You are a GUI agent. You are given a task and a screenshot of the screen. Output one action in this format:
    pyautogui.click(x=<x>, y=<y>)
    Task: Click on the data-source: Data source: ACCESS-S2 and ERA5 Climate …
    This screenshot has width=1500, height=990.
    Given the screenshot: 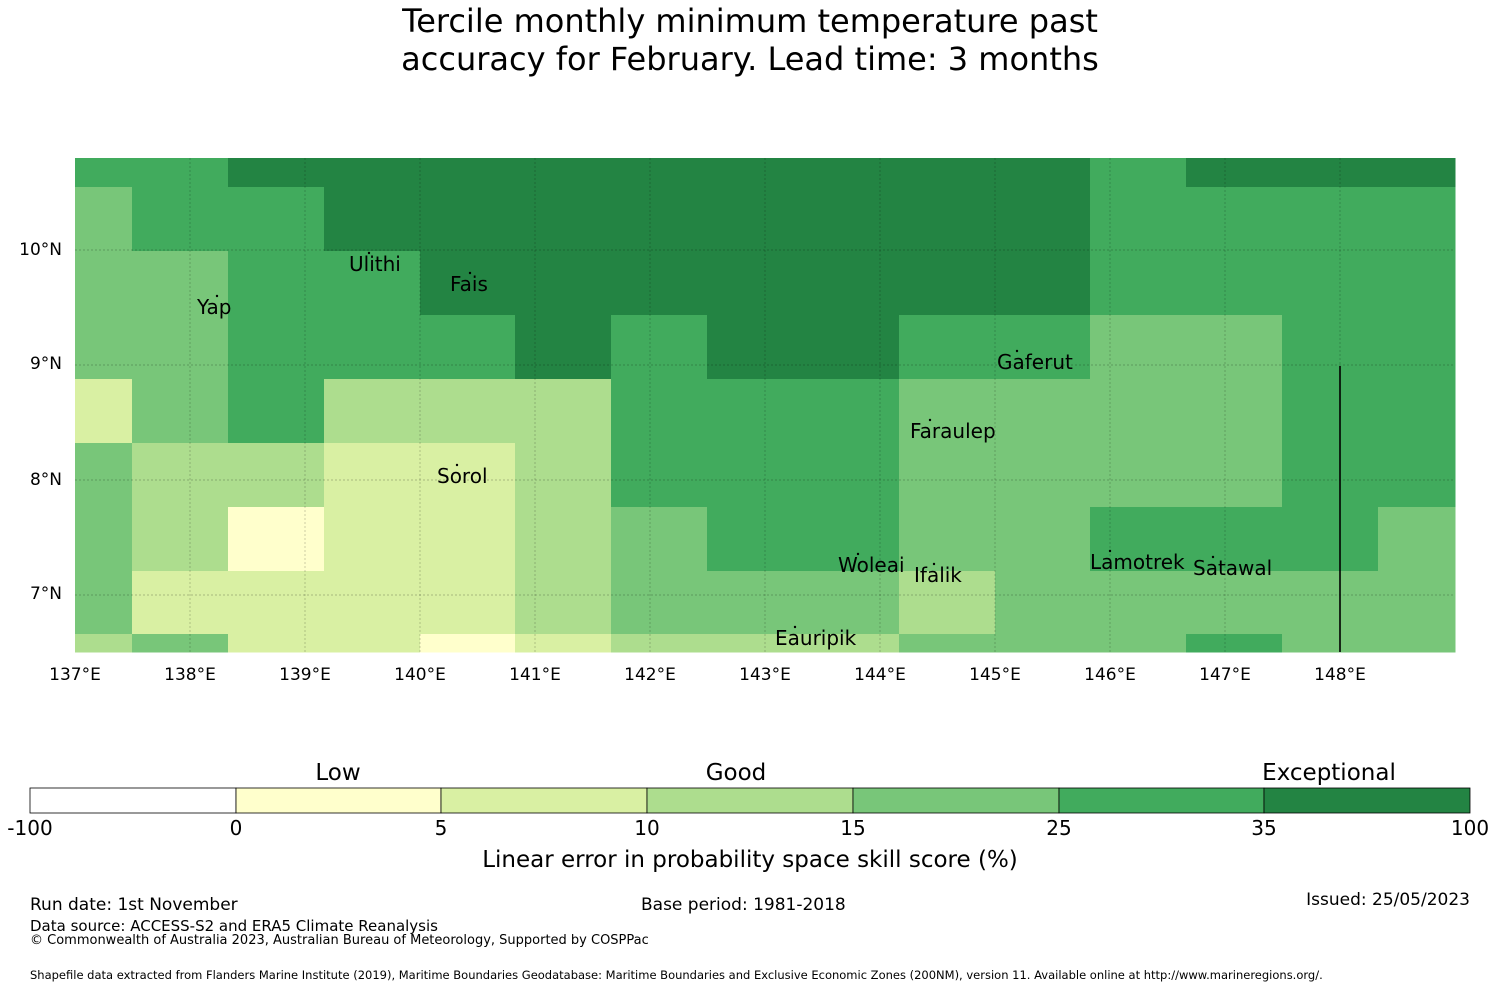 What is the action you would take?
    pyautogui.click(x=234, y=926)
    